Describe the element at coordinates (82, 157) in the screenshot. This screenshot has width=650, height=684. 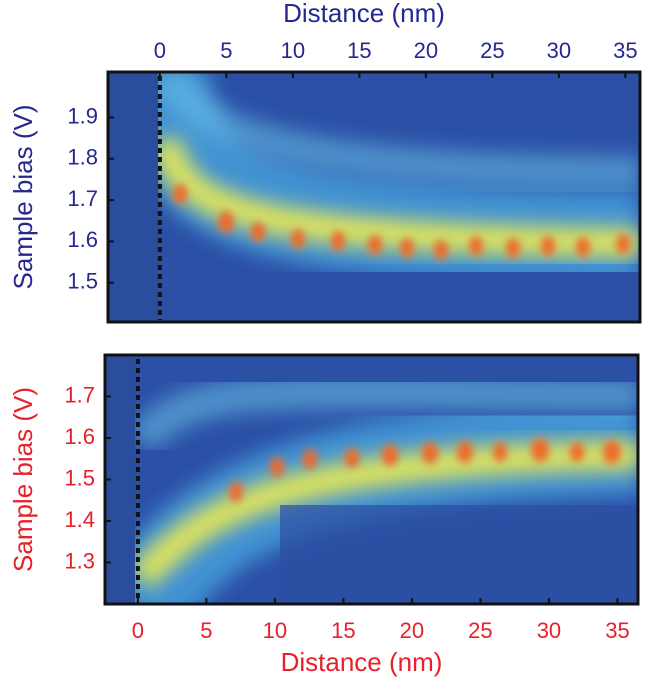
I see `y-tick-label: 1.8` at that location.